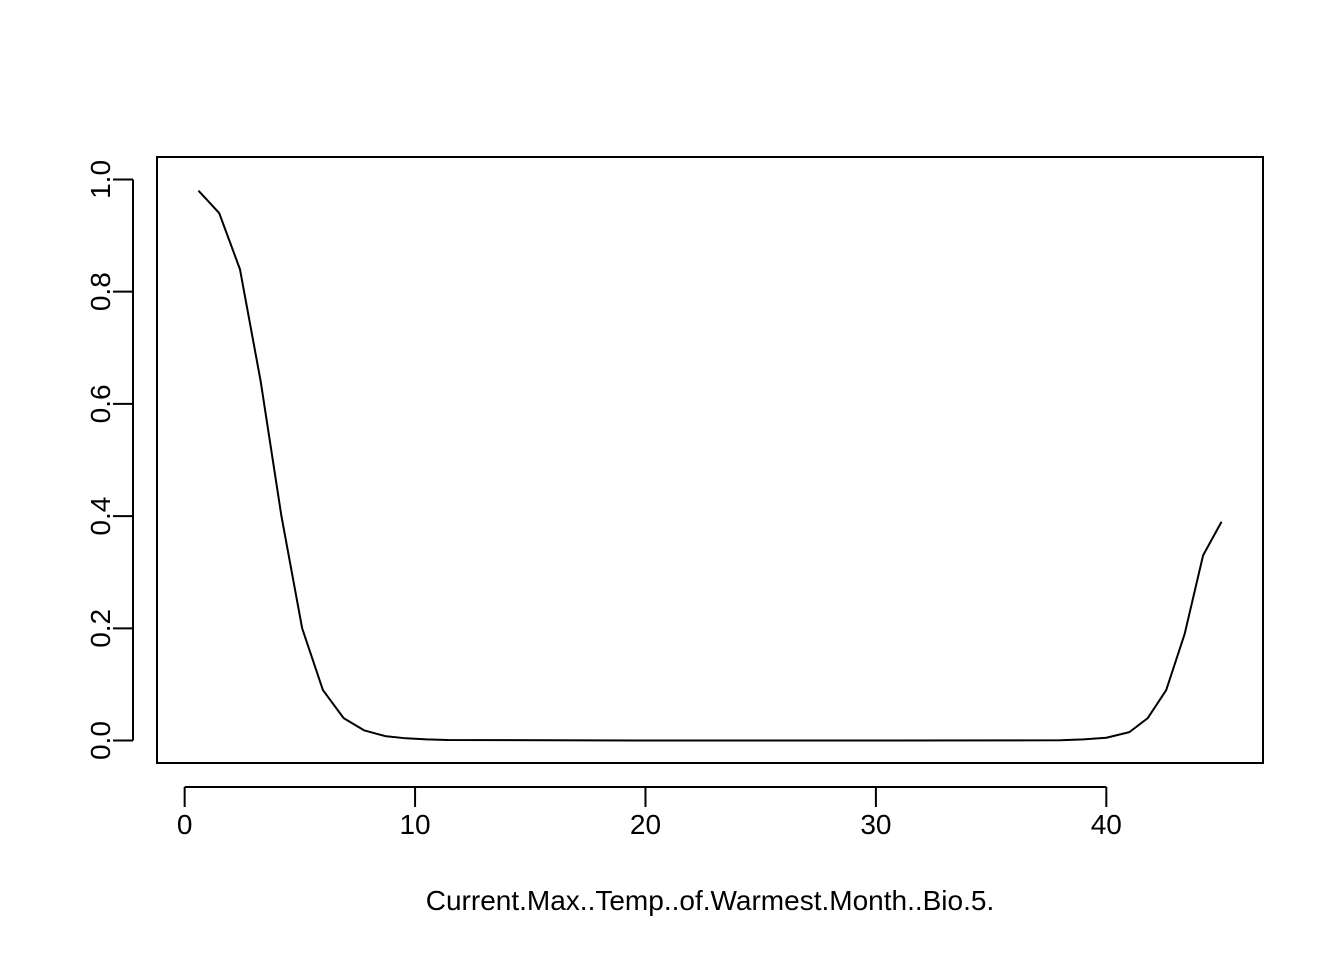  What do you see at coordinates (100, 291) in the screenshot?
I see `y-tick-label: 0.8` at bounding box center [100, 291].